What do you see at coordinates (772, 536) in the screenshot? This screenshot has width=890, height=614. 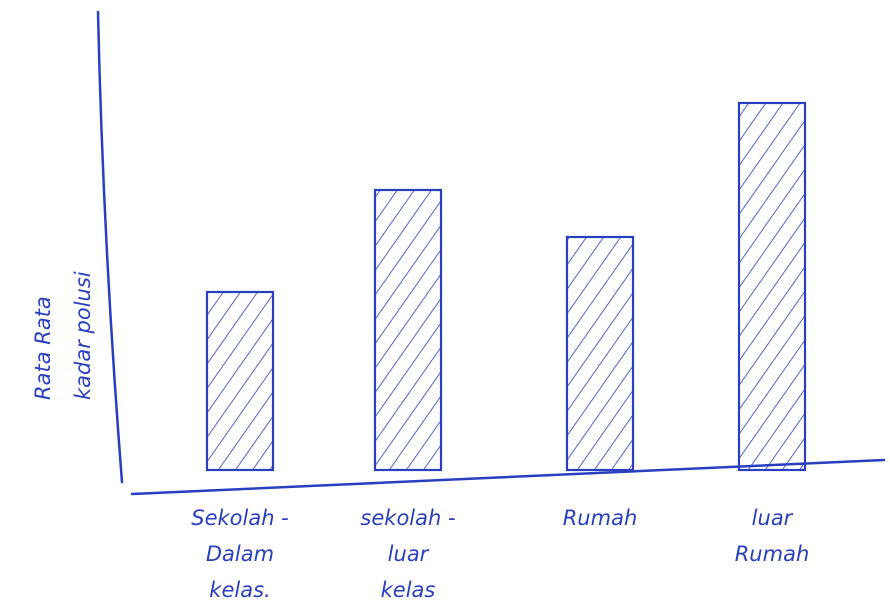 I see `x-tick-label: luar Rumah` at bounding box center [772, 536].